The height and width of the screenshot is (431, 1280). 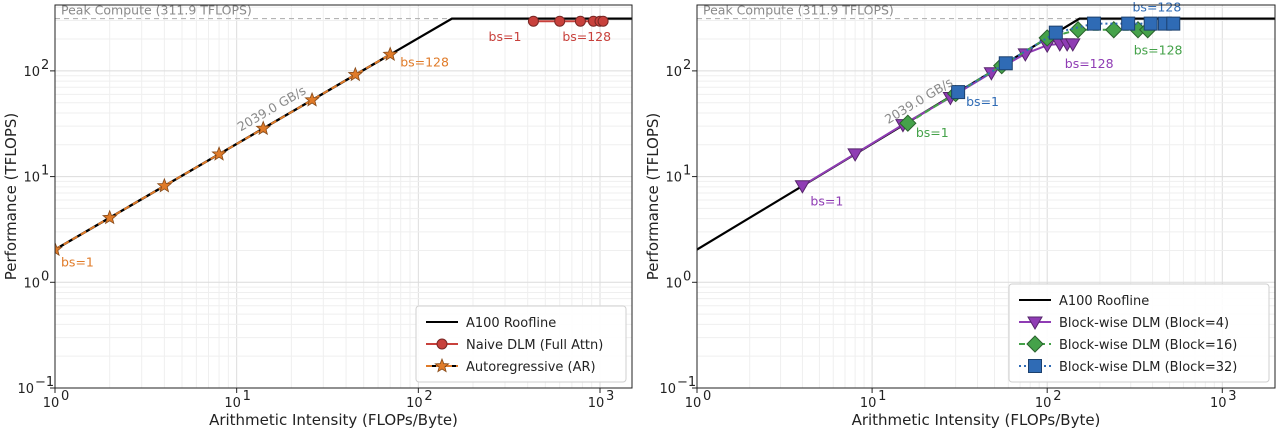 What do you see at coordinates (1144, 323) in the screenshot?
I see `legend-label: Block-wise DLM (Block=4)` at bounding box center [1144, 323].